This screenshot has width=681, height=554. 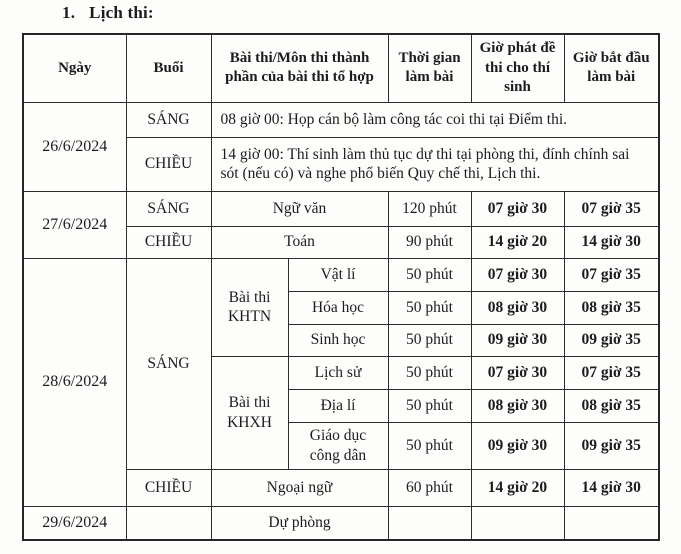 What do you see at coordinates (429, 208) in the screenshot?
I see `duration-cell-ngu-van: 120 phút` at bounding box center [429, 208].